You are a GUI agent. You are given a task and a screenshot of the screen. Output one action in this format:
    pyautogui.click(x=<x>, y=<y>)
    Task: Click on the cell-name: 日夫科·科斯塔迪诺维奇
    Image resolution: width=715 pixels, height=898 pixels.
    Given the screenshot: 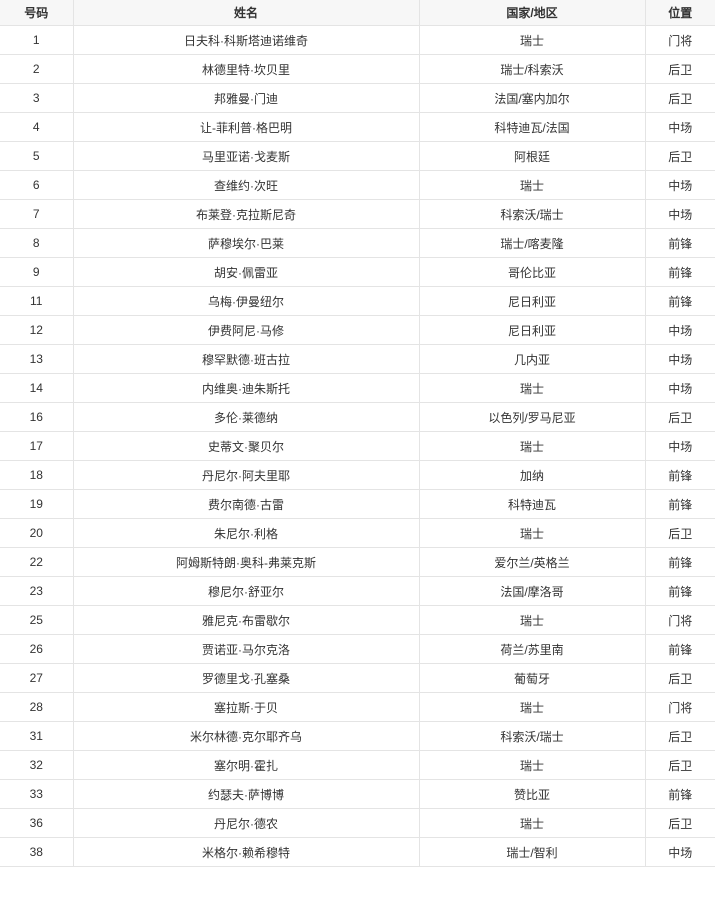 What is the action you would take?
    pyautogui.click(x=245, y=40)
    